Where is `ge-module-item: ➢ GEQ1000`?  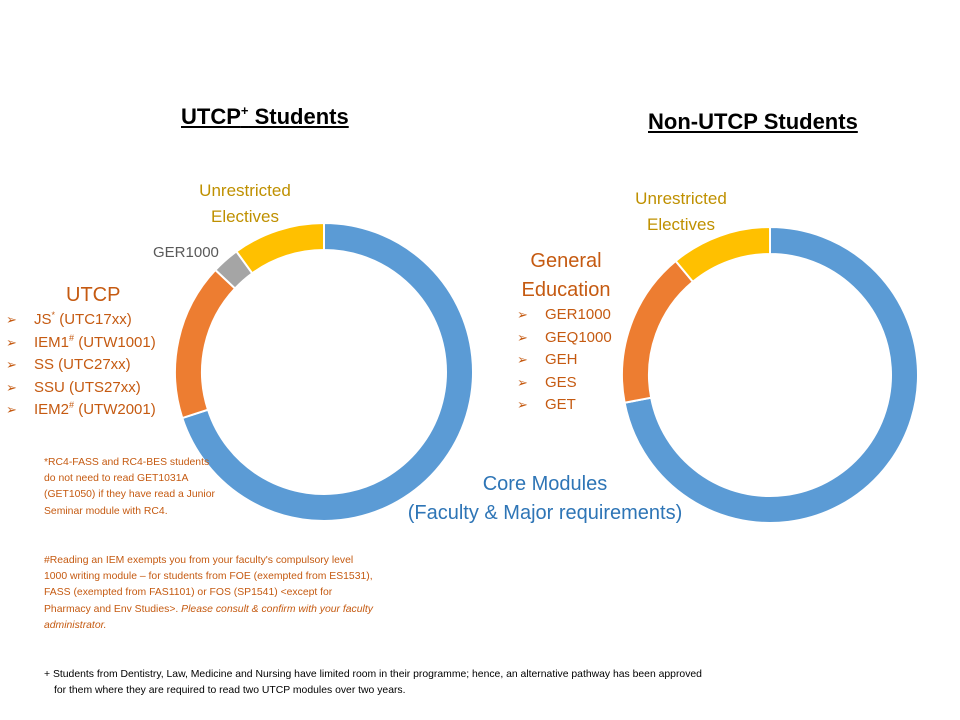
ge-module-item: ➢ GEQ1000 is located at coordinates (564, 338).